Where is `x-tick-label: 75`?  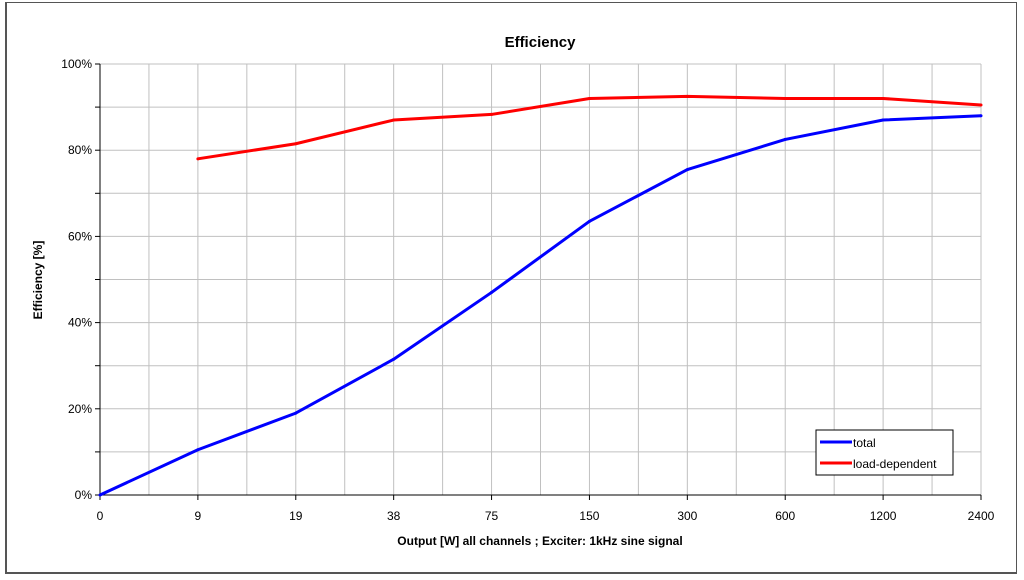
x-tick-label: 75 is located at coordinates (492, 516).